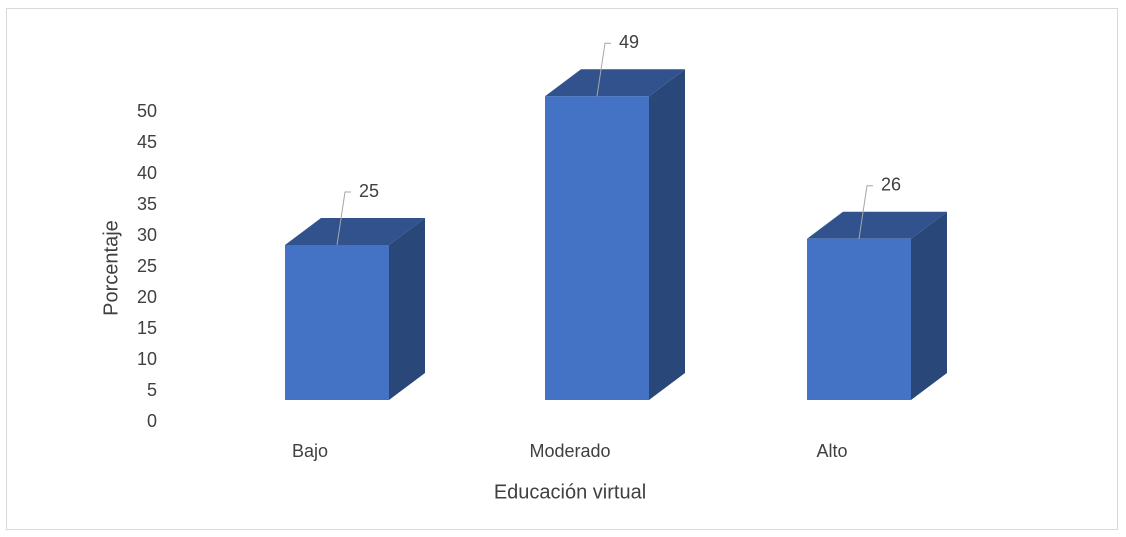  What do you see at coordinates (831, 451) in the screenshot?
I see `x-tick-label: Alto` at bounding box center [831, 451].